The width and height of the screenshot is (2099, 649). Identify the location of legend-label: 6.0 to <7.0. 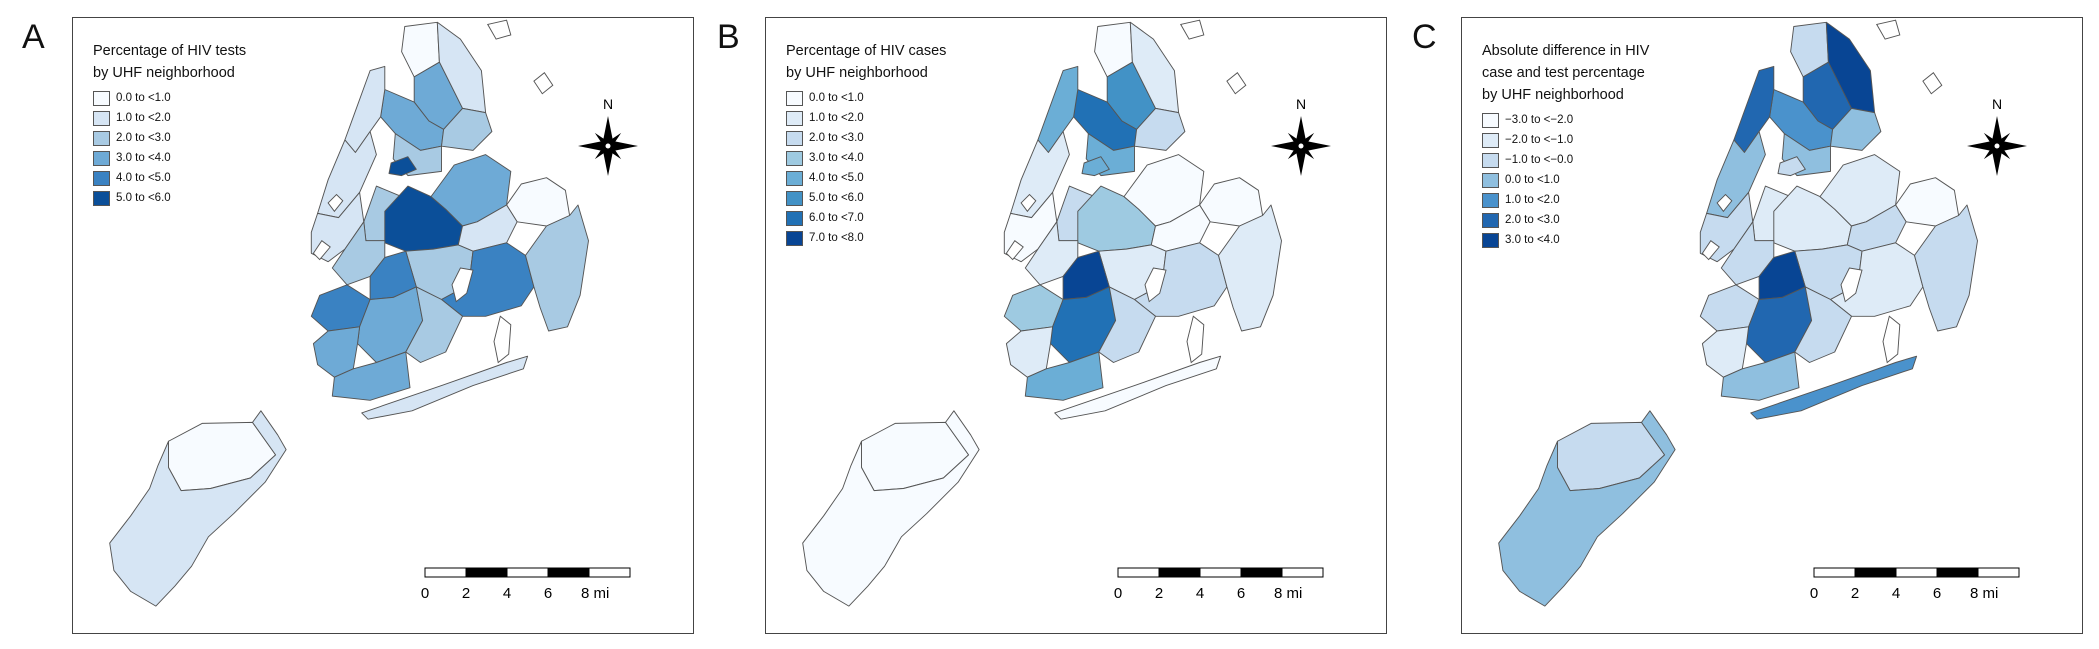
(836, 218).